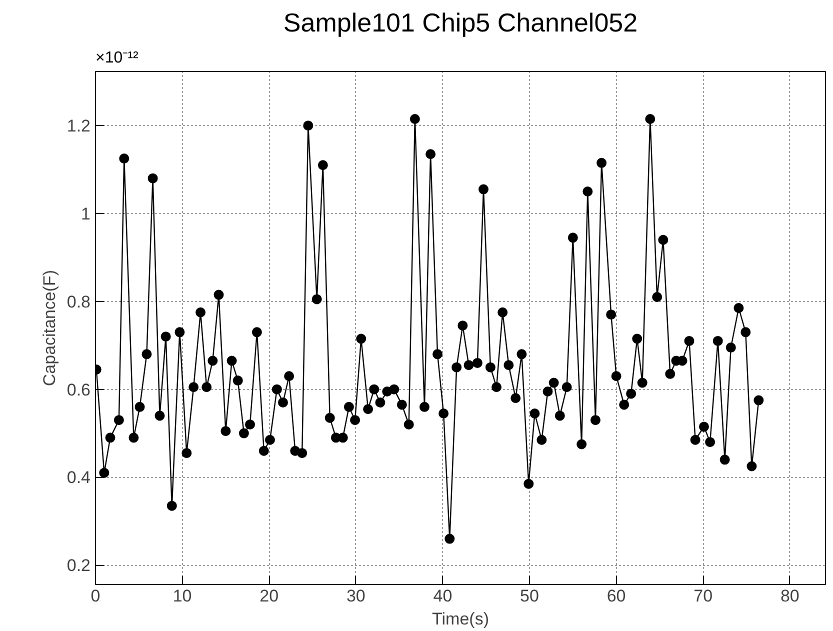 This screenshot has width=833, height=631. I want to click on y-tick-label: 0.6, so click(78, 390).